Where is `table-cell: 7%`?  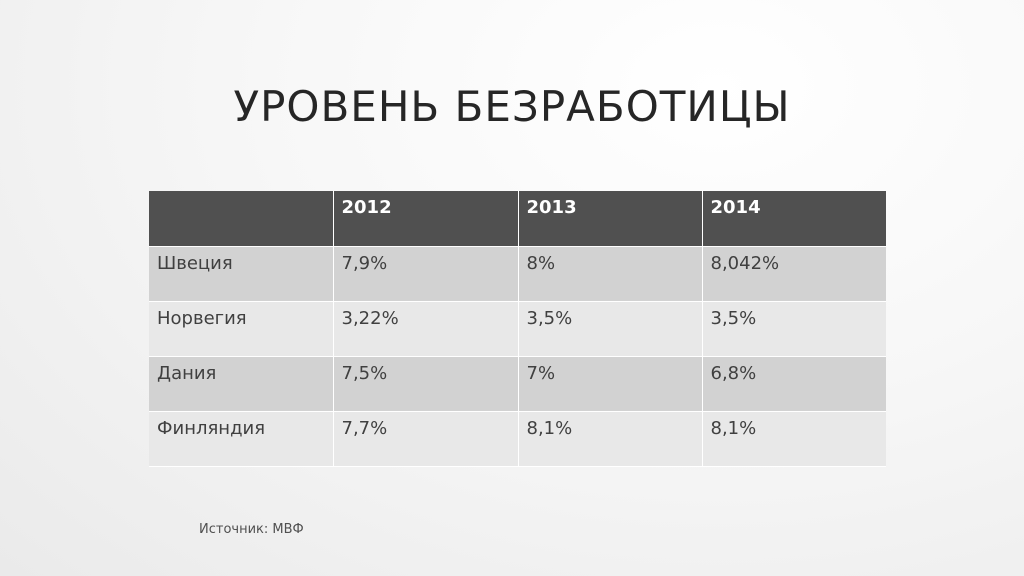
table-cell: 7% is located at coordinates (610, 384).